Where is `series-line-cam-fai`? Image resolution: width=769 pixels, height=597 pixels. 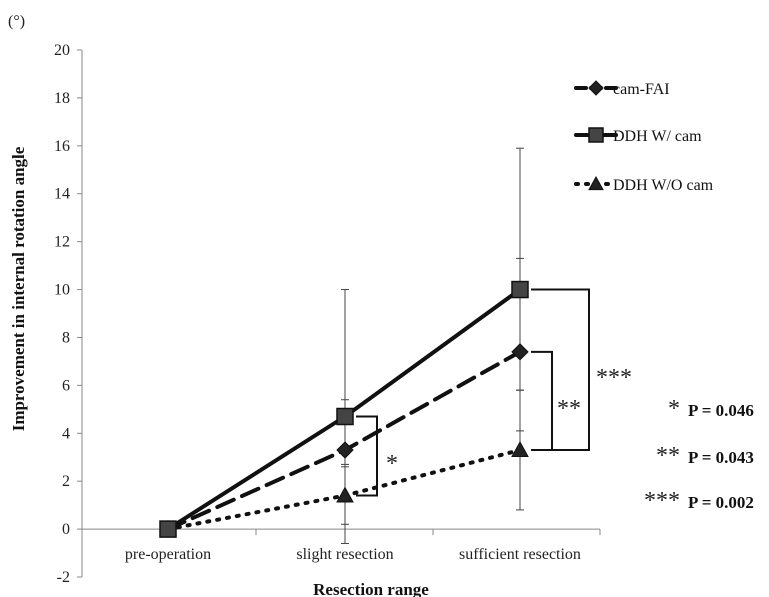
series-line-cam-fai is located at coordinates (344, 440).